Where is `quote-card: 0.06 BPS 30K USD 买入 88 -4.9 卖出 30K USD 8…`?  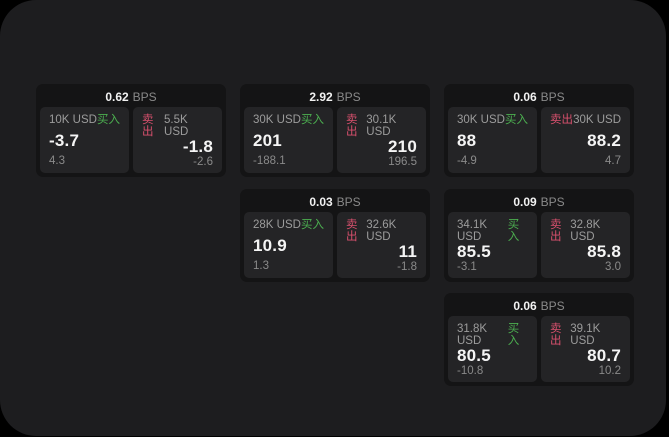
quote-card: 0.06 BPS 30K USD 买入 88 -4.9 卖出 30K USD 8… is located at coordinates (539, 130).